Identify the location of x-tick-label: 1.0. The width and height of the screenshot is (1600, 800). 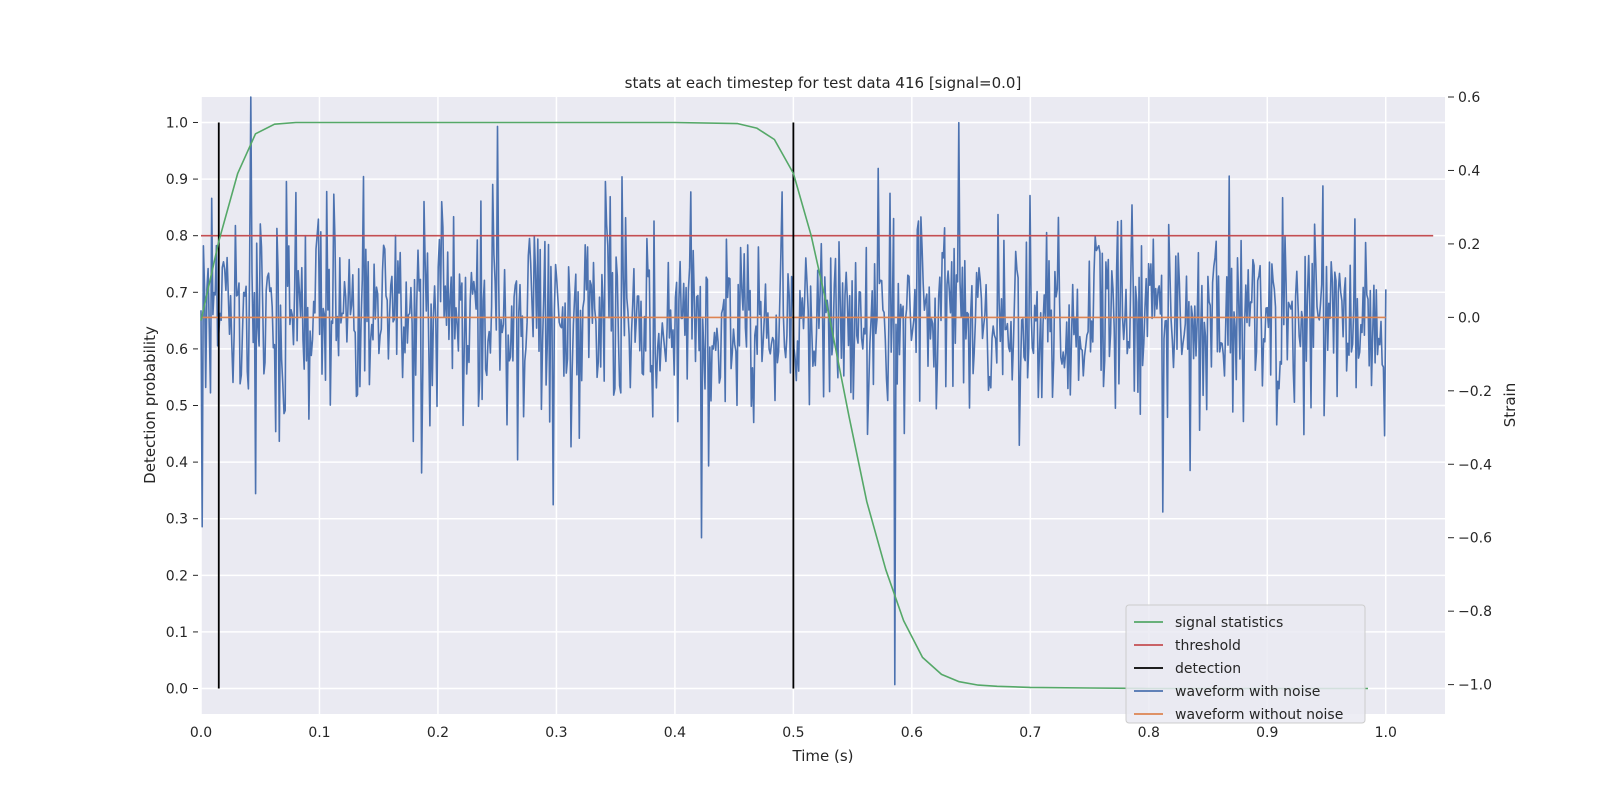
(1386, 733).